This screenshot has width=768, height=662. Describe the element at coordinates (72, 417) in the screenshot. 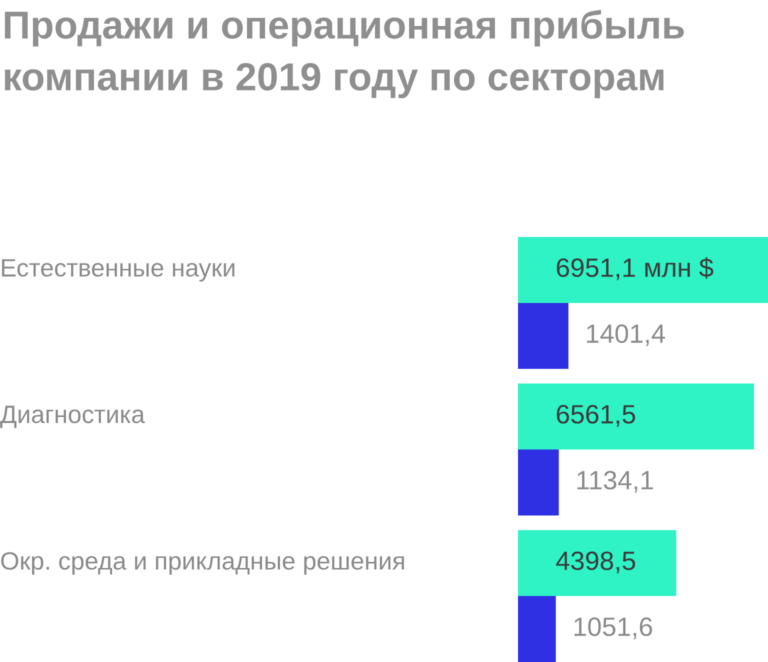

I see `y-tick-label: Диагностика` at that location.